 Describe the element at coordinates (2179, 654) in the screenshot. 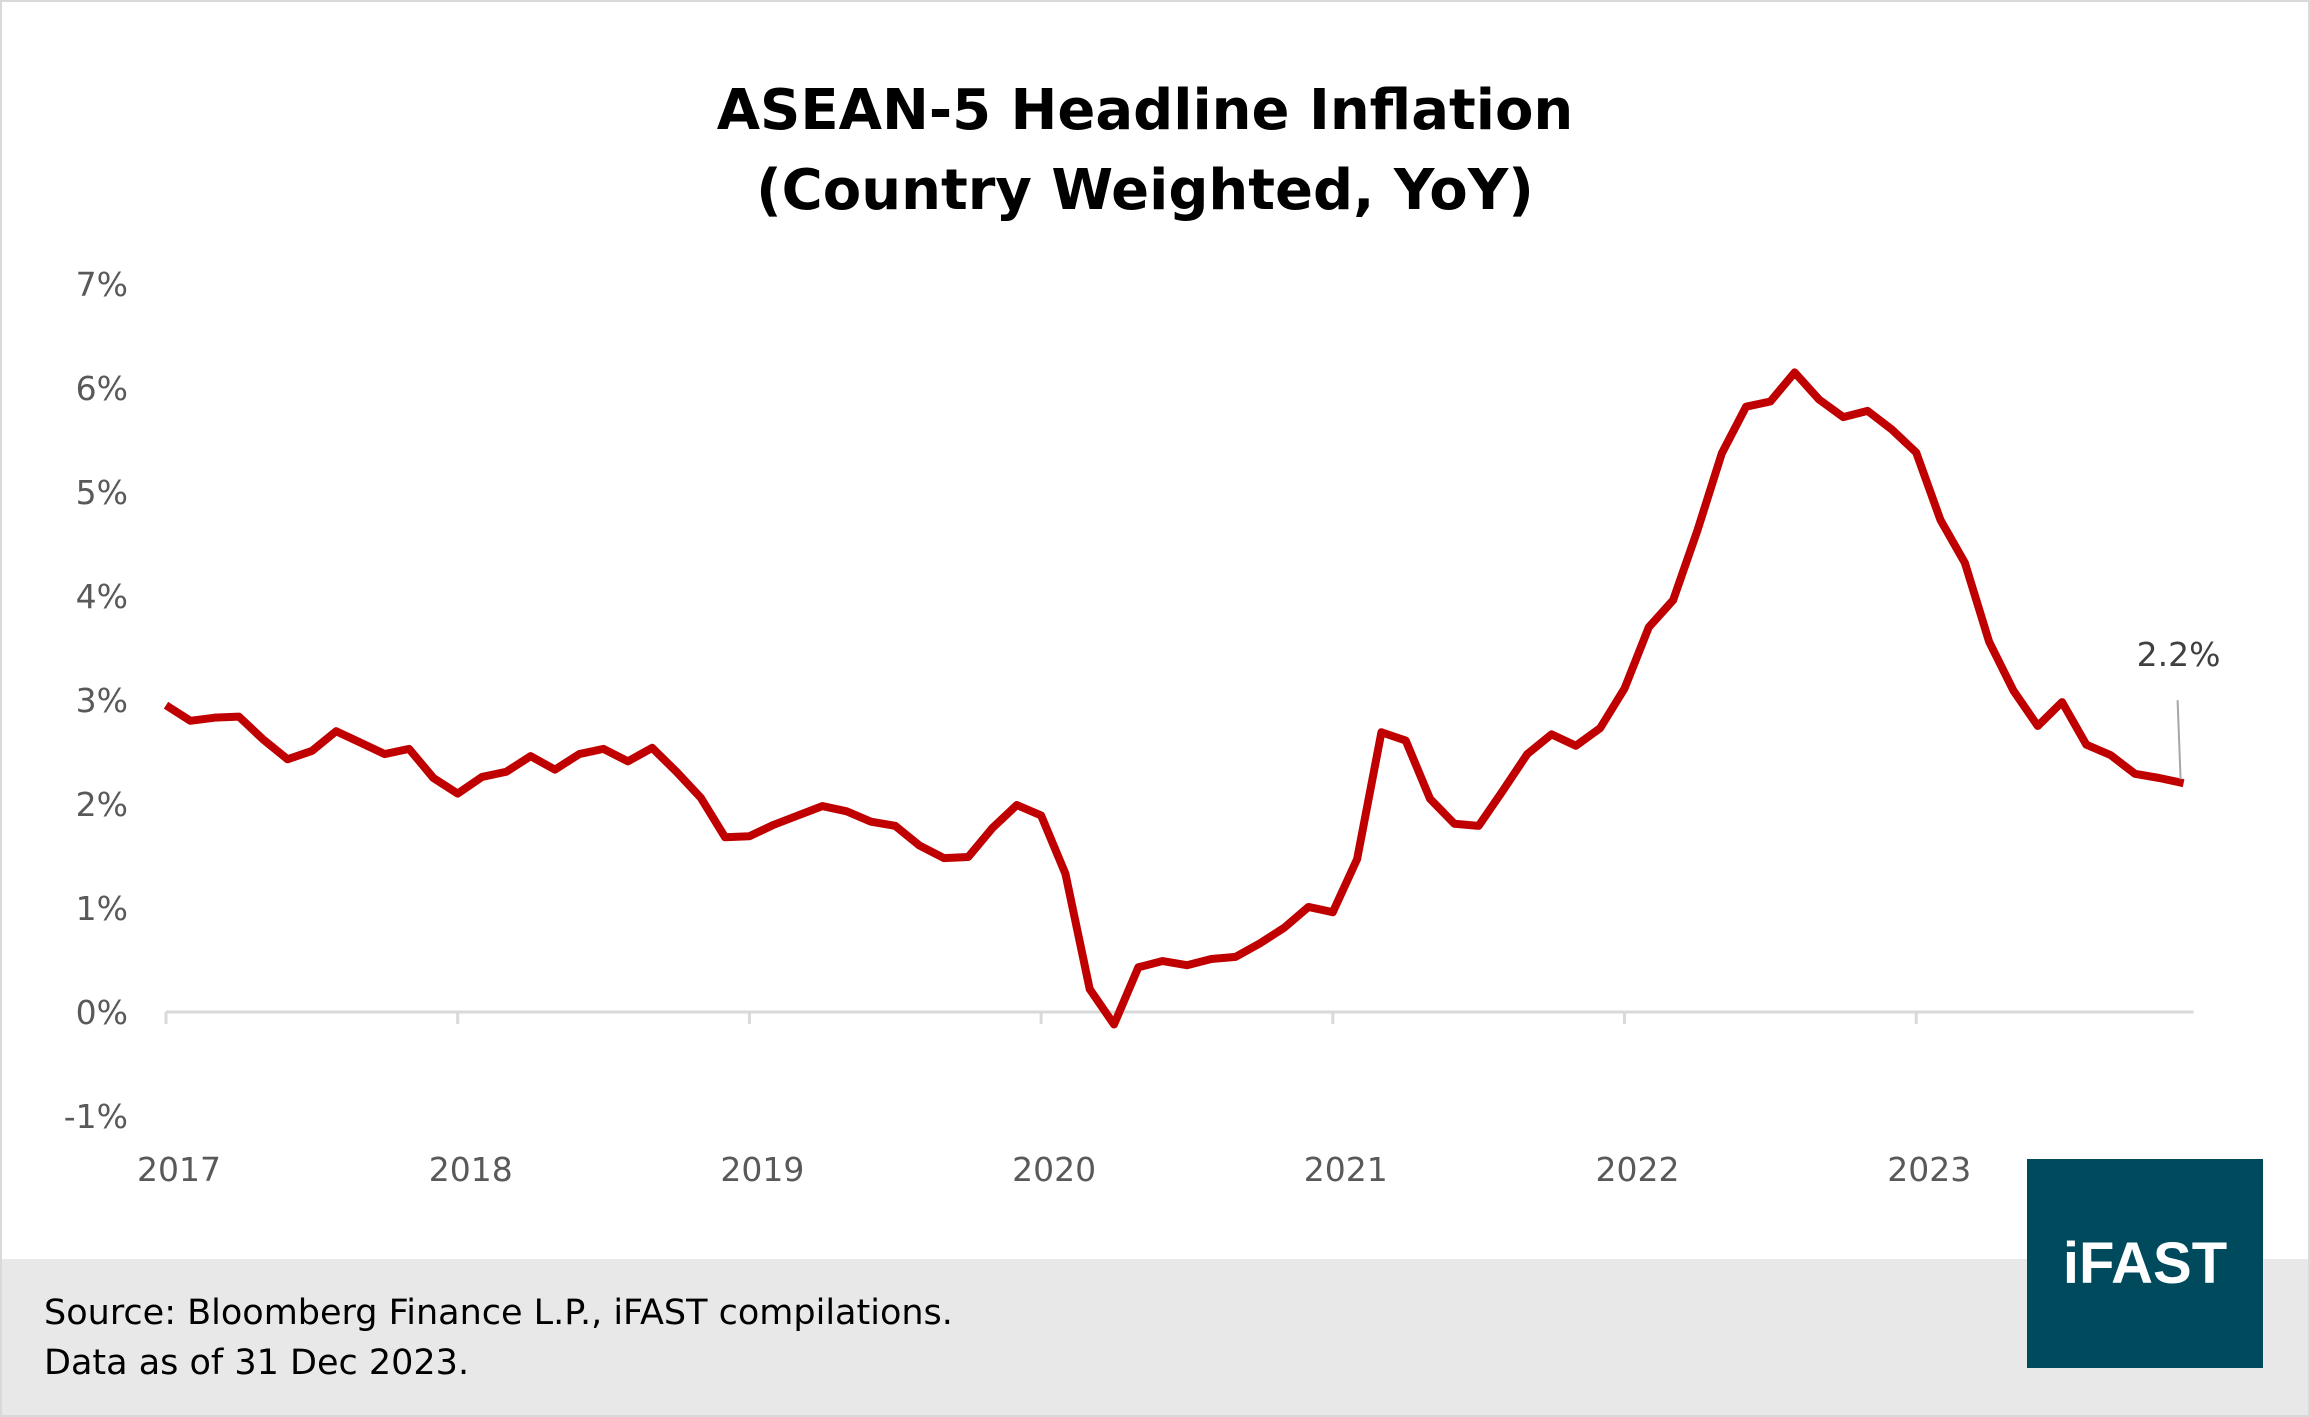

I see `last-value-label: 2.2%` at that location.